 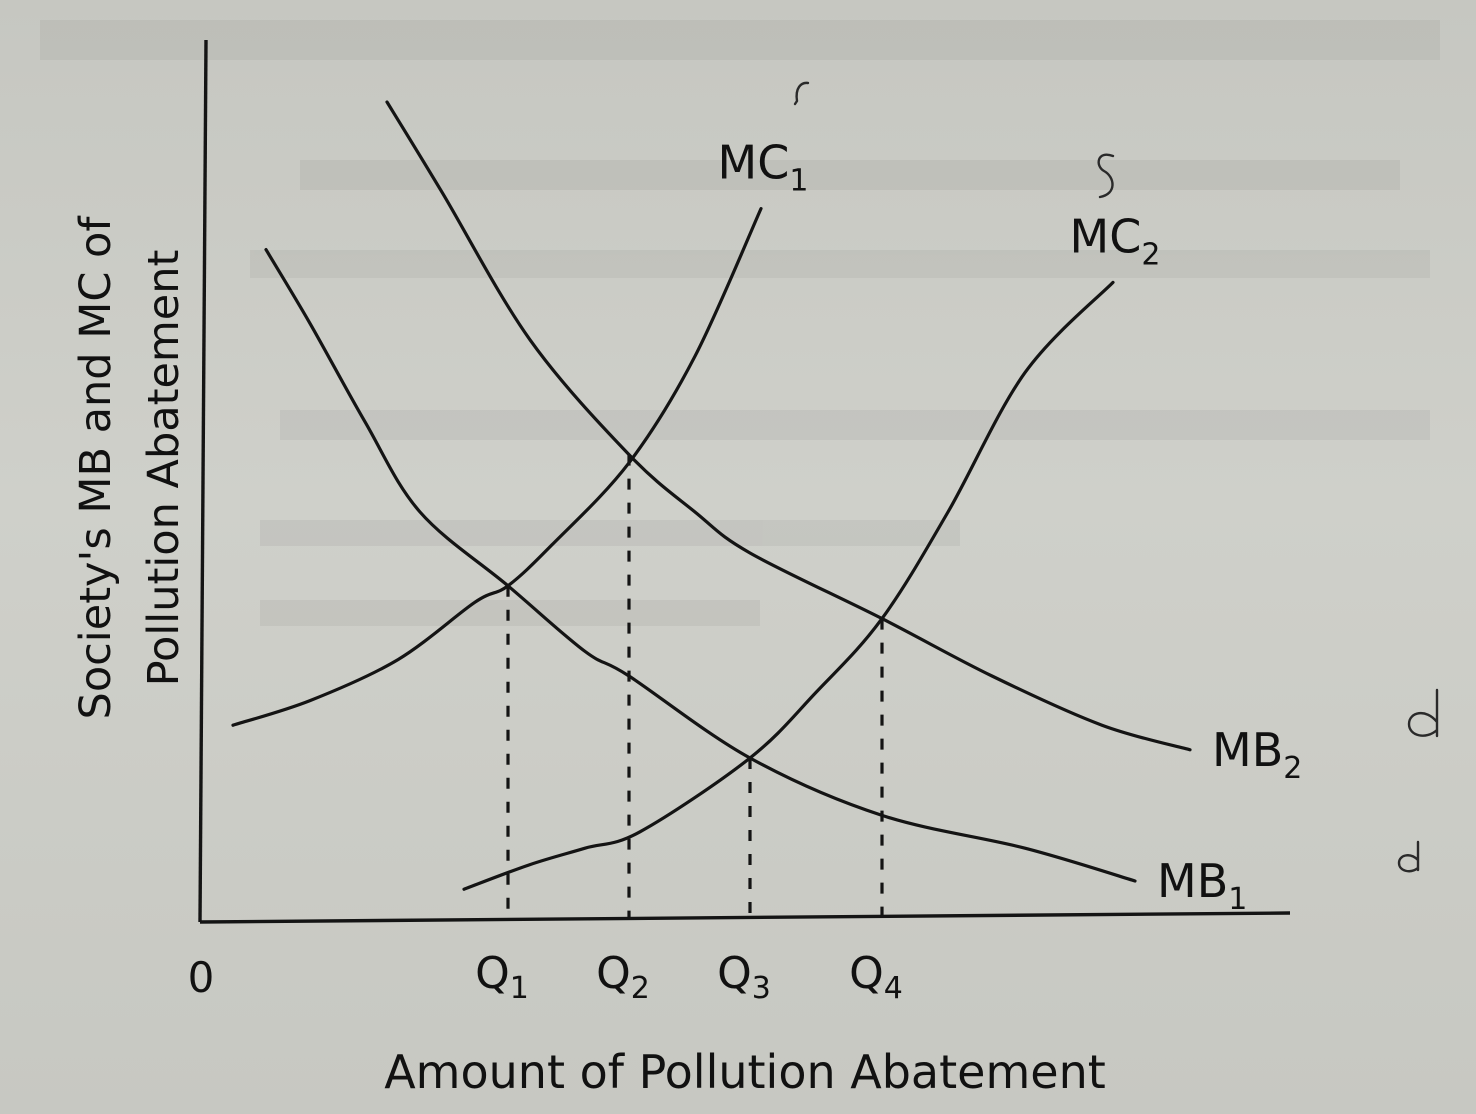 I want to click on mc2-label: MC2, so click(x=1115, y=240).